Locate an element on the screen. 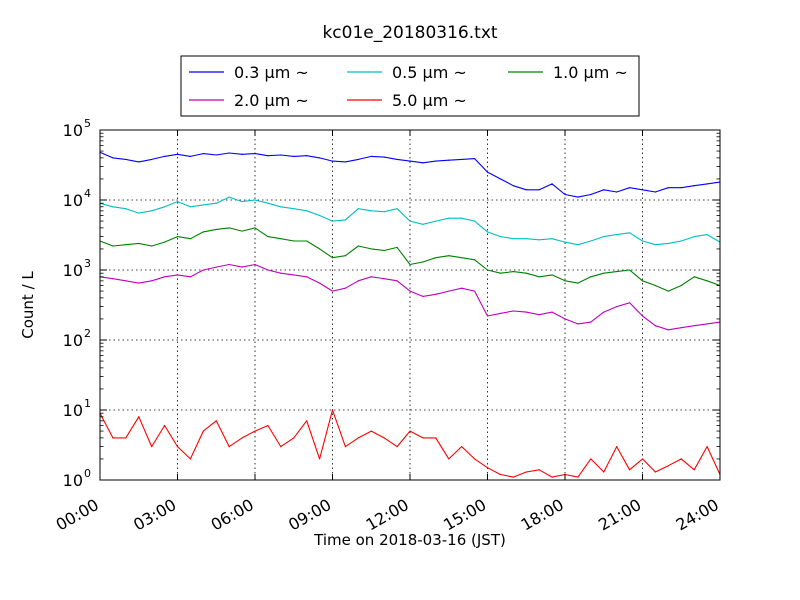 Image resolution: width=800 pixels, height=600 pixels. legend-label: 0.3 μm ~ is located at coordinates (271, 72).